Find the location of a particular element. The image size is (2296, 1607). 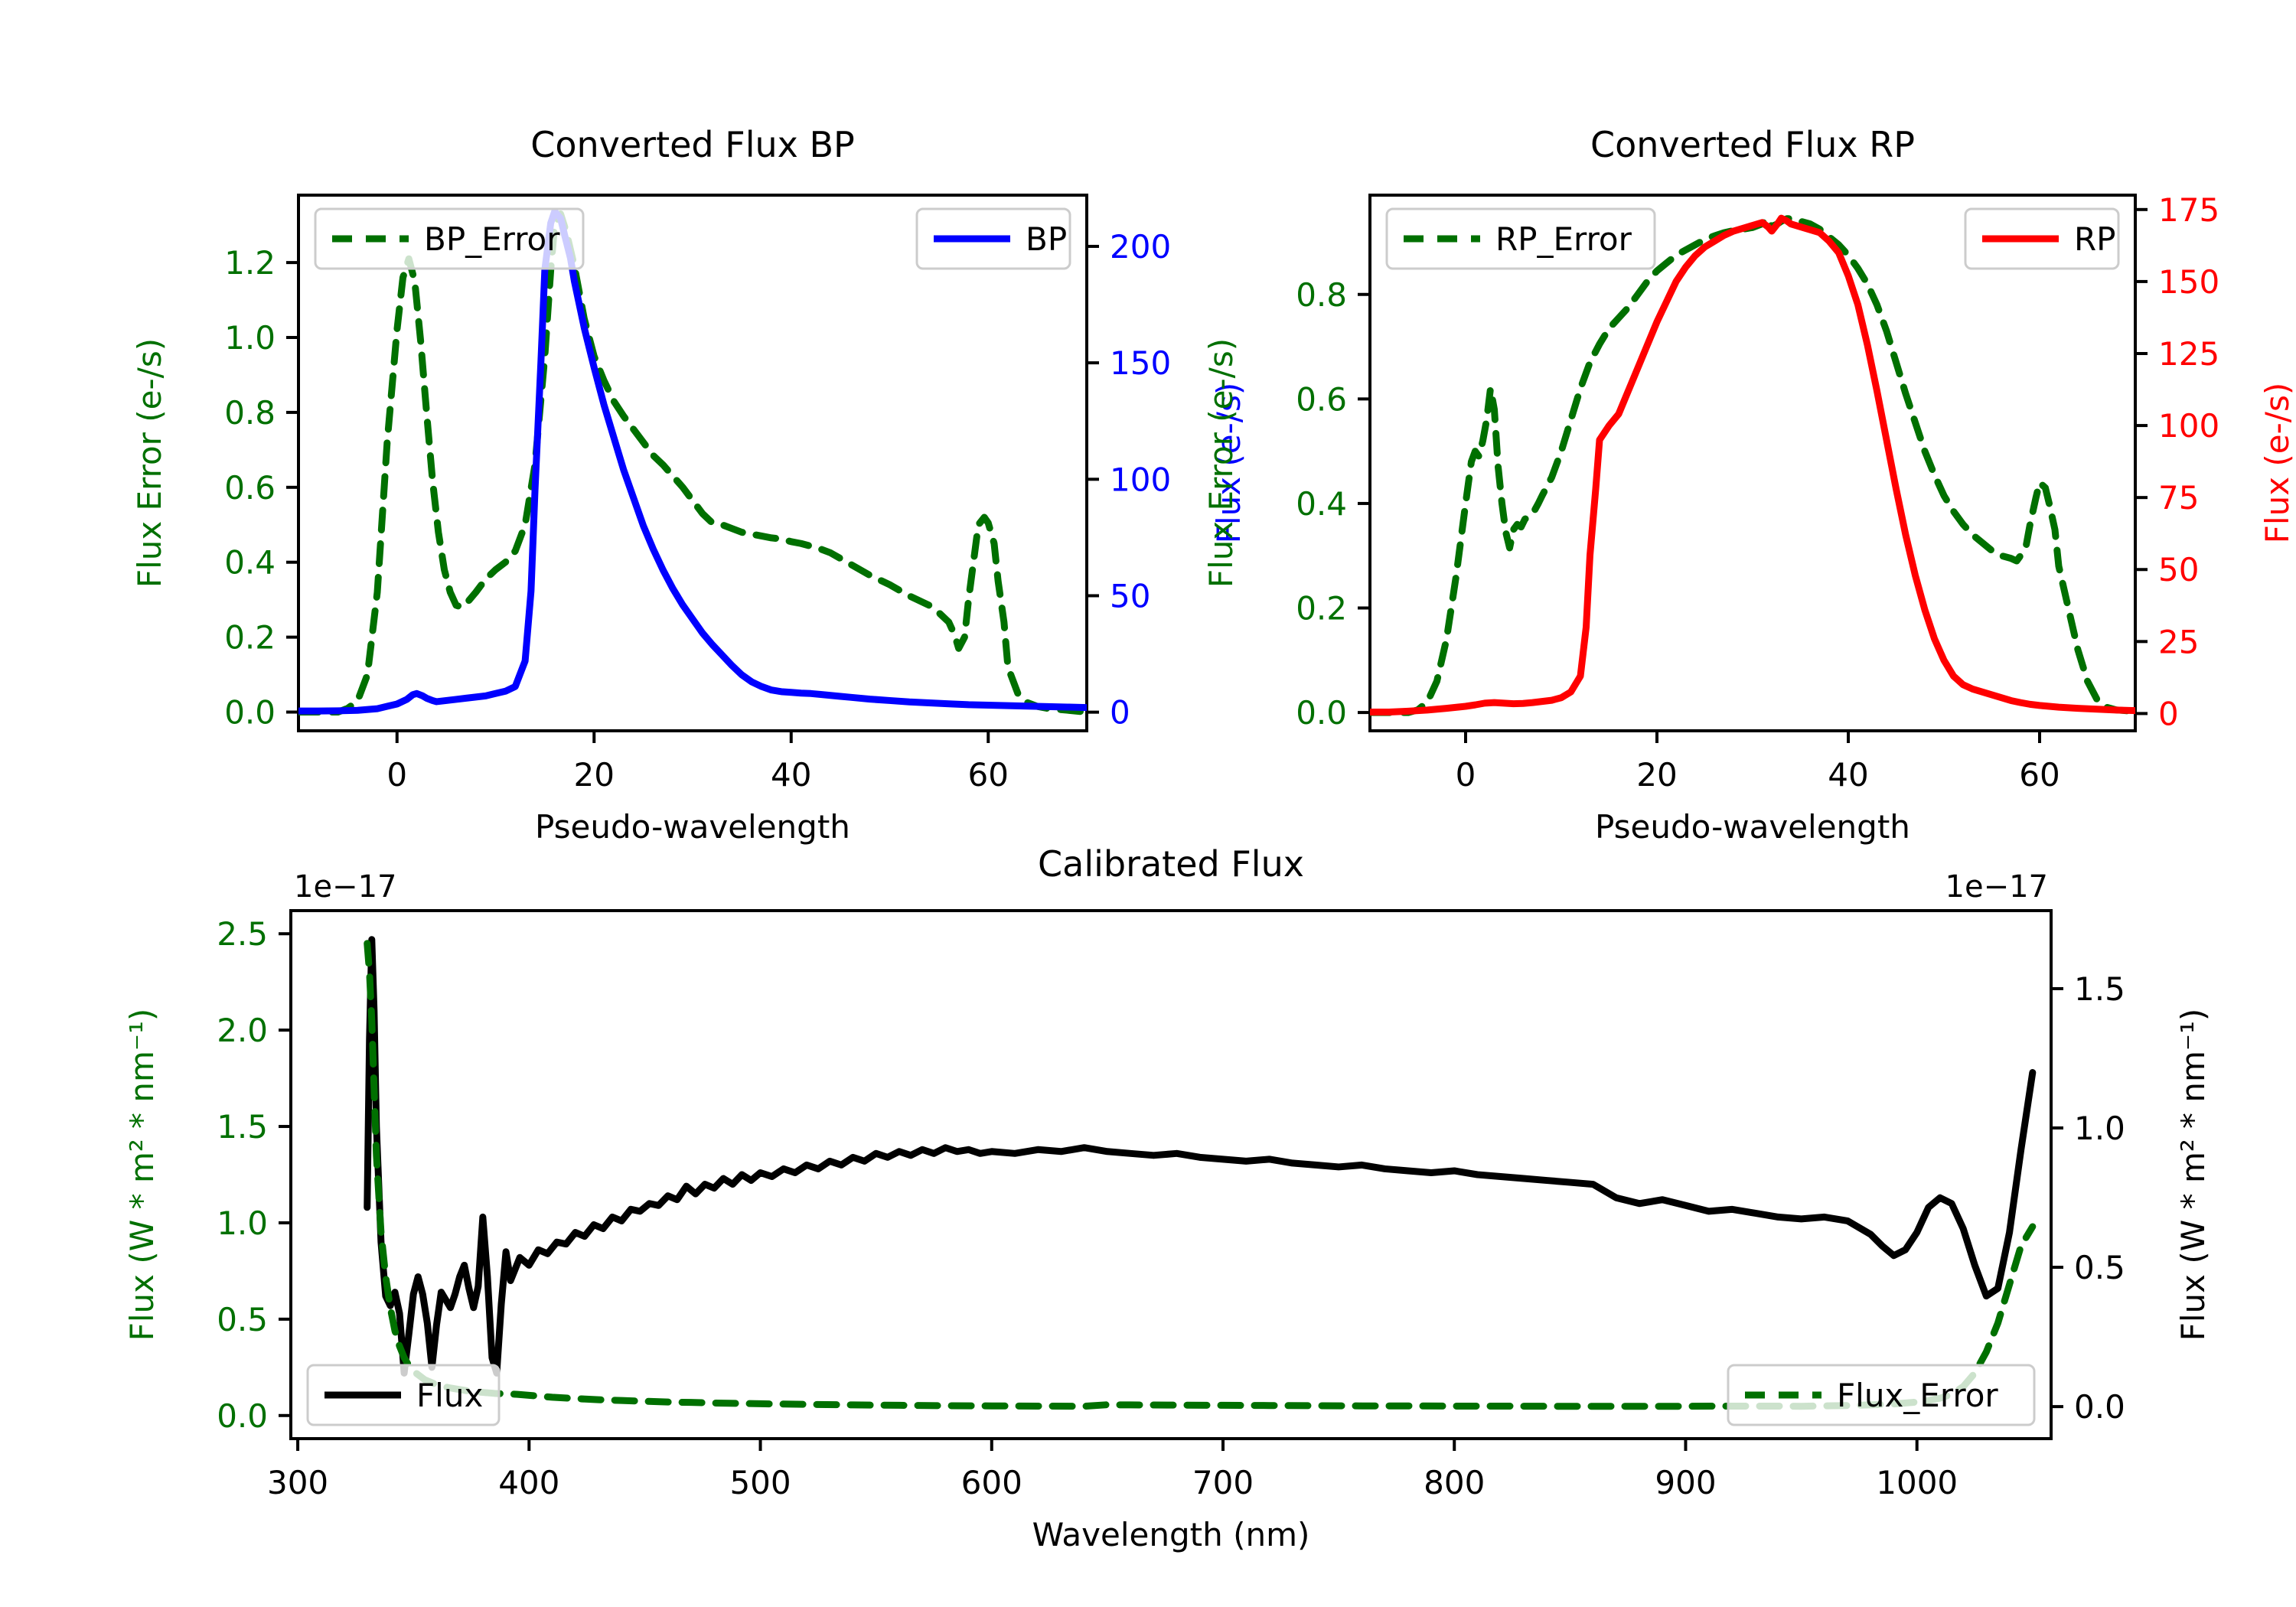

legend-label: Flux_Error is located at coordinates (1917, 1395).